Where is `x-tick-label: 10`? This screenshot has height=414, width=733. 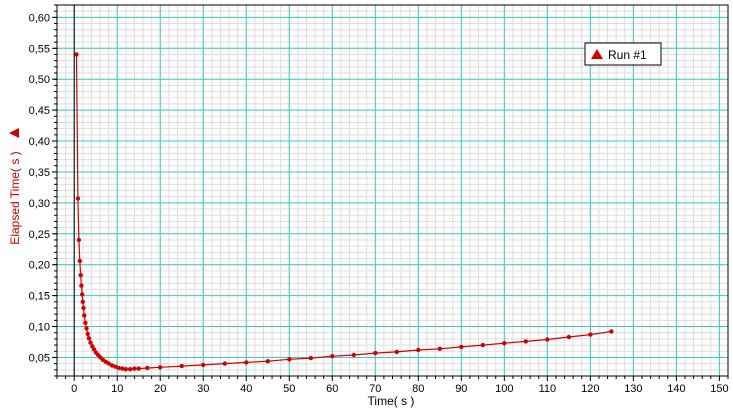 x-tick-label: 10 is located at coordinates (117, 389).